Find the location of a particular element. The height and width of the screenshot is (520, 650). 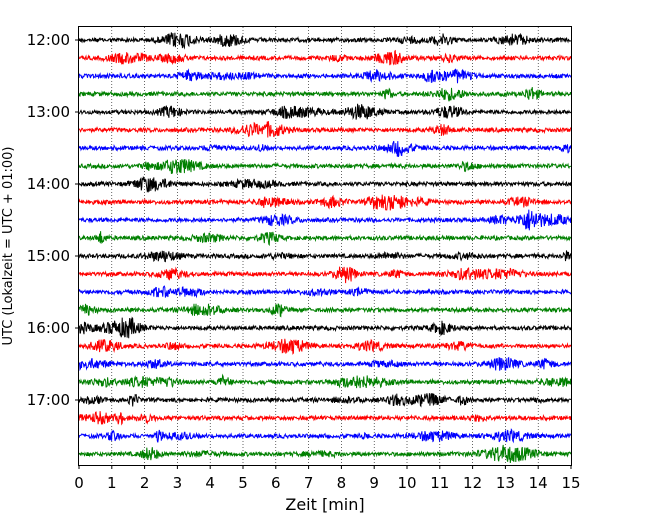

x-tick-label: 9 is located at coordinates (374, 483).